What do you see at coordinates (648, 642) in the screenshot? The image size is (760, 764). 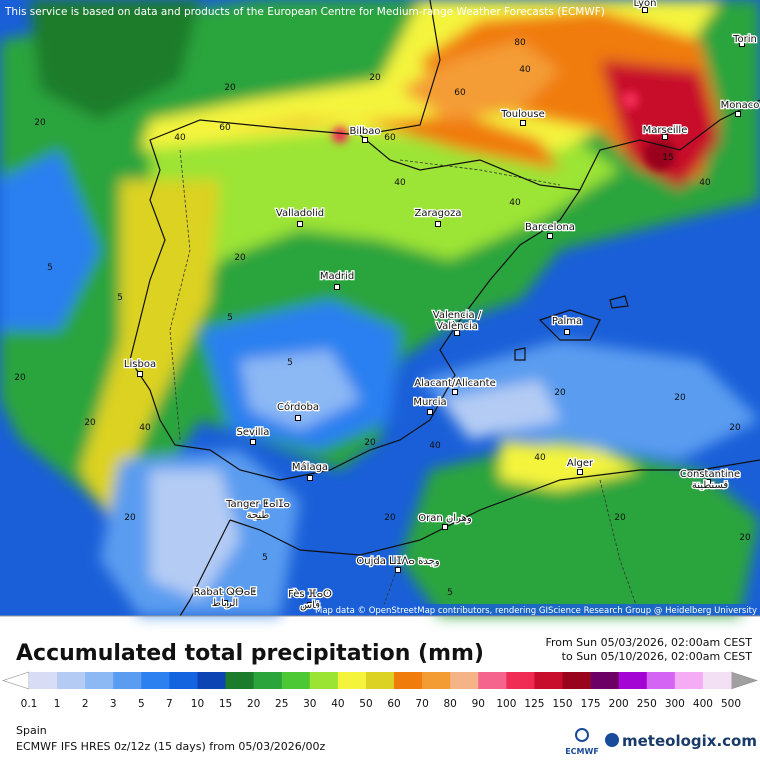 I see `period-from: From Sun 05/03/2026, 02:00am CEST` at bounding box center [648, 642].